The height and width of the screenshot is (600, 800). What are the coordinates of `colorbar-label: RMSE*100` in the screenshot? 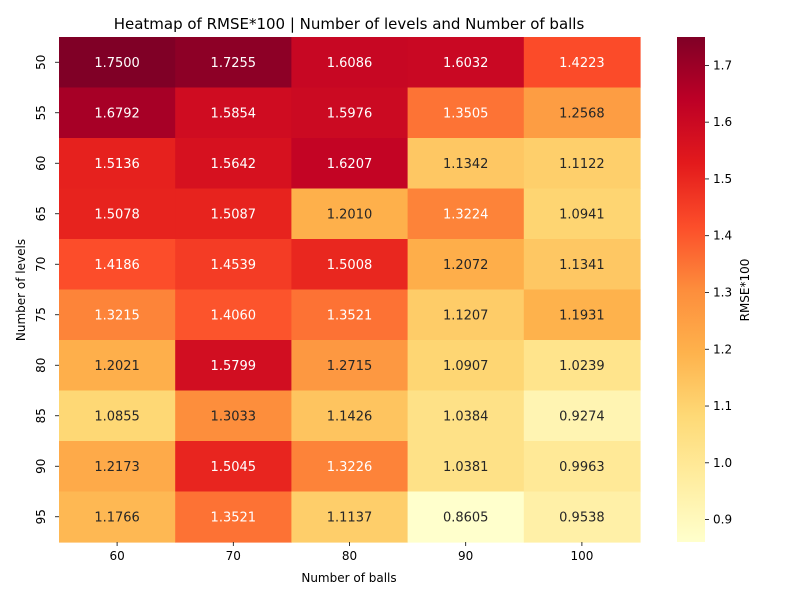 It's located at (745, 290).